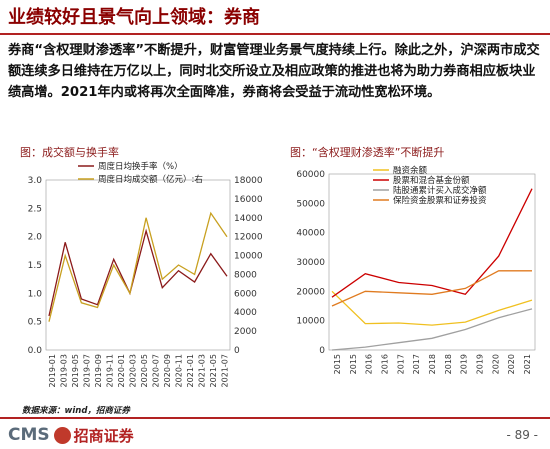 The image size is (550, 449). Describe the element at coordinates (275, 418) in the screenshot. I see `footer-divider` at that location.